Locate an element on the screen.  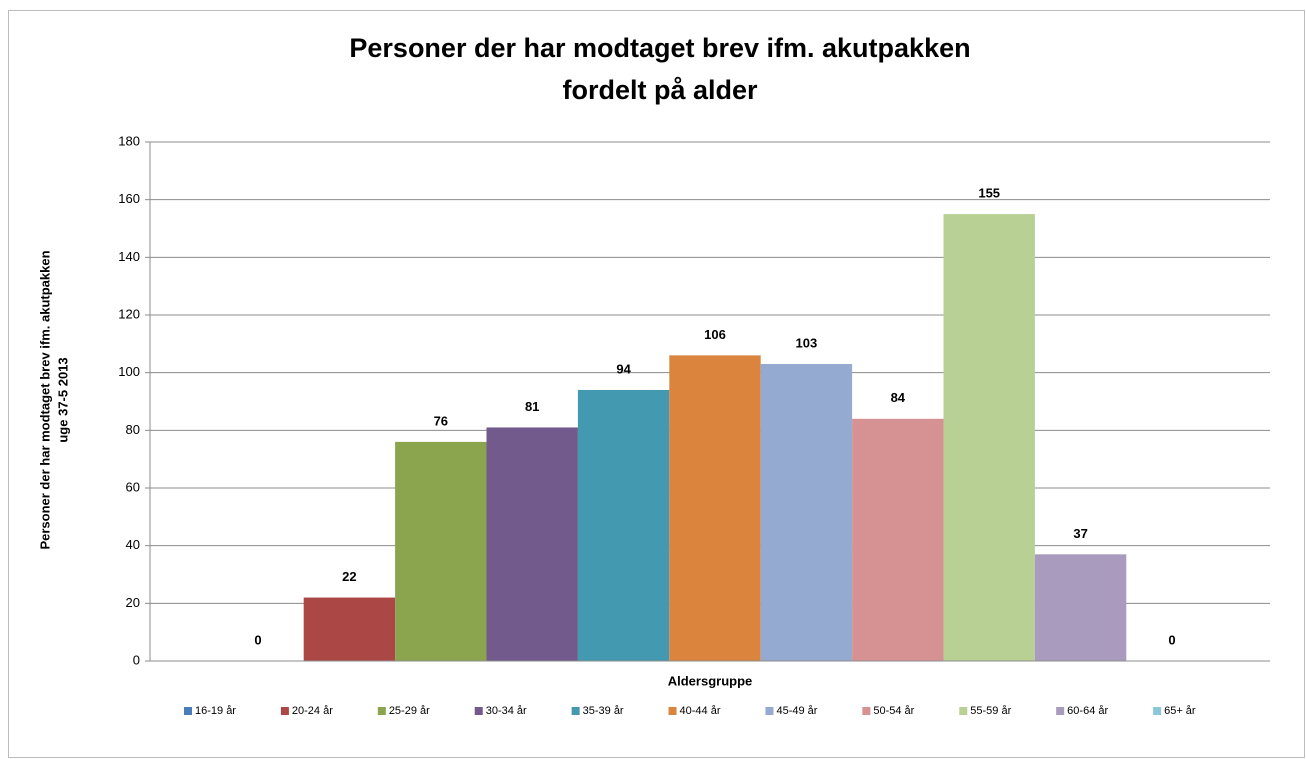
legend-label: 50-54 år is located at coordinates (893, 711).